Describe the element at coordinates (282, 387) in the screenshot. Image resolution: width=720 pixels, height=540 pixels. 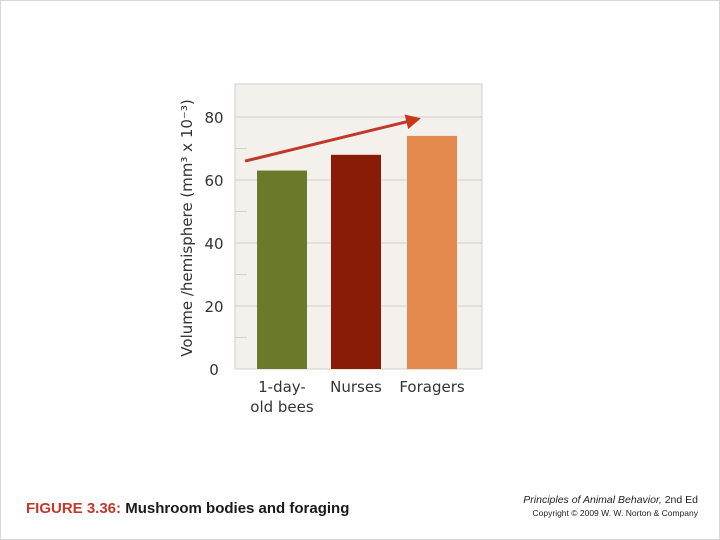
I see `x-category-label: 1-day-` at that location.